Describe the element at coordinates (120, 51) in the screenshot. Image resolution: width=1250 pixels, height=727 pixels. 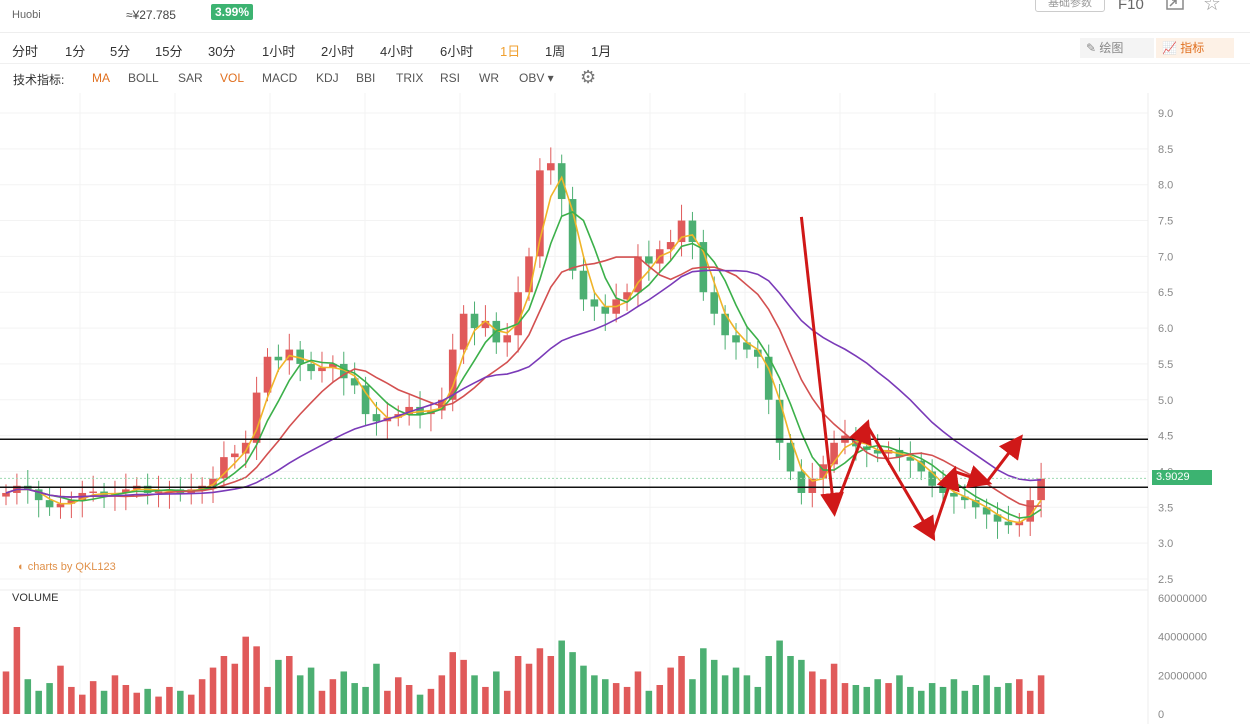
I see `timeframe-2: 5分` at that location.